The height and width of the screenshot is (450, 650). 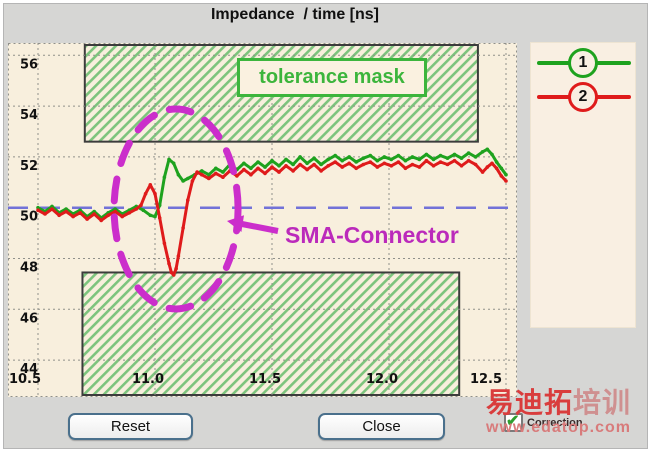 I want to click on sma-connector-label: SMA-Connector, so click(x=372, y=235).